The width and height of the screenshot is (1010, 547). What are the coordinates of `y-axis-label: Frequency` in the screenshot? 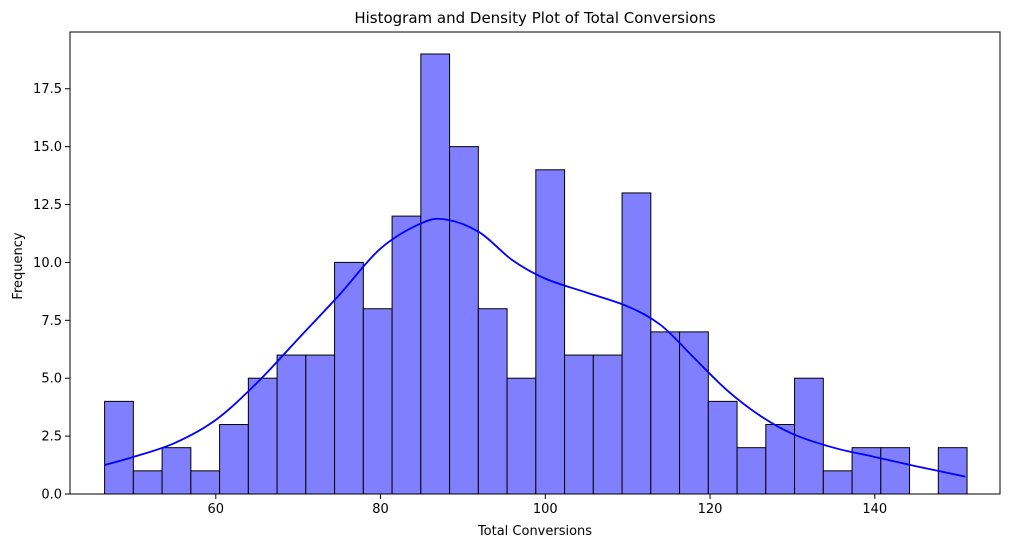 It's located at (18, 265).